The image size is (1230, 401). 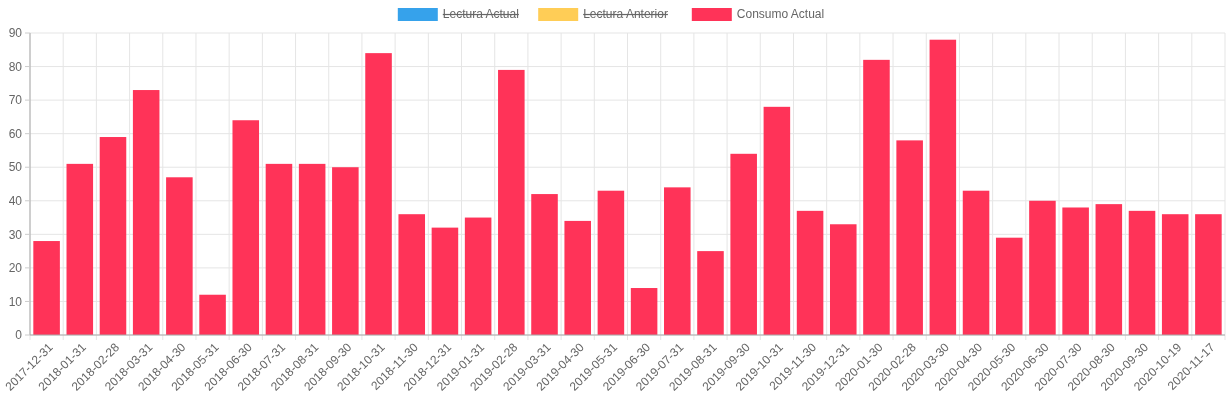 I want to click on y-tick-label: 0, so click(x=19, y=335).